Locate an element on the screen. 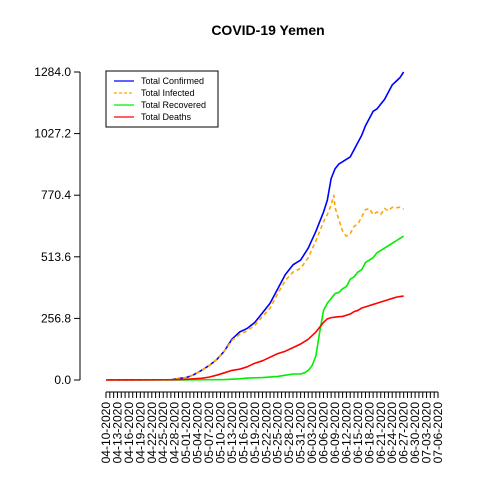 This screenshot has width=480, height=480. legend-label: Total Infected is located at coordinates (168, 93).